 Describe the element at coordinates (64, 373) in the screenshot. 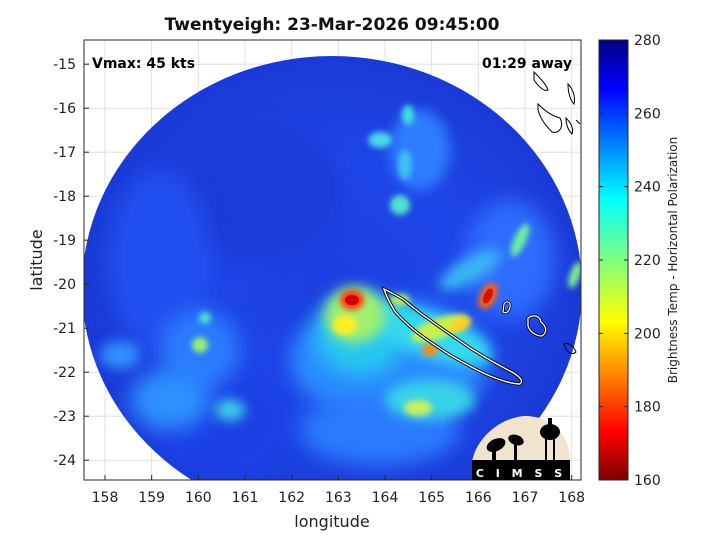

I see `y-tick-label: -22` at that location.